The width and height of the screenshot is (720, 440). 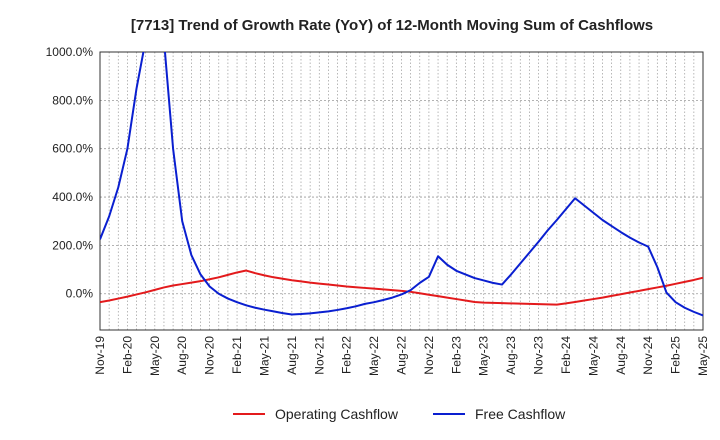 I want to click on x-tick-label: Nov-24, so click(x=648, y=355).